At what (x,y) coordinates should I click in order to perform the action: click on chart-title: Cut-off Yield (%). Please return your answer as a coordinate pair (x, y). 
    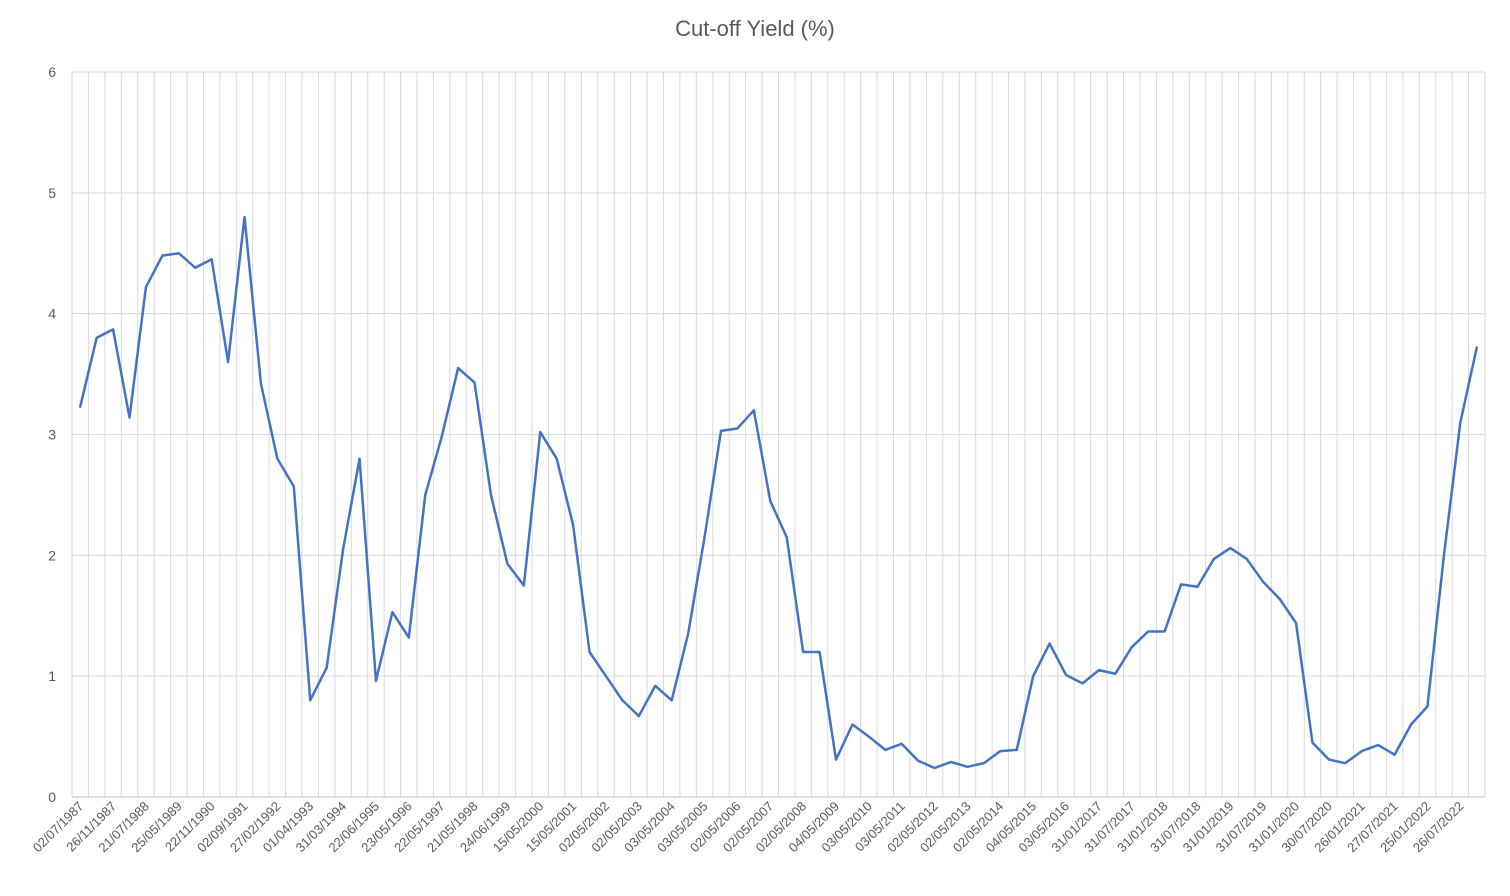
    Looking at the image, I should click on (755, 28).